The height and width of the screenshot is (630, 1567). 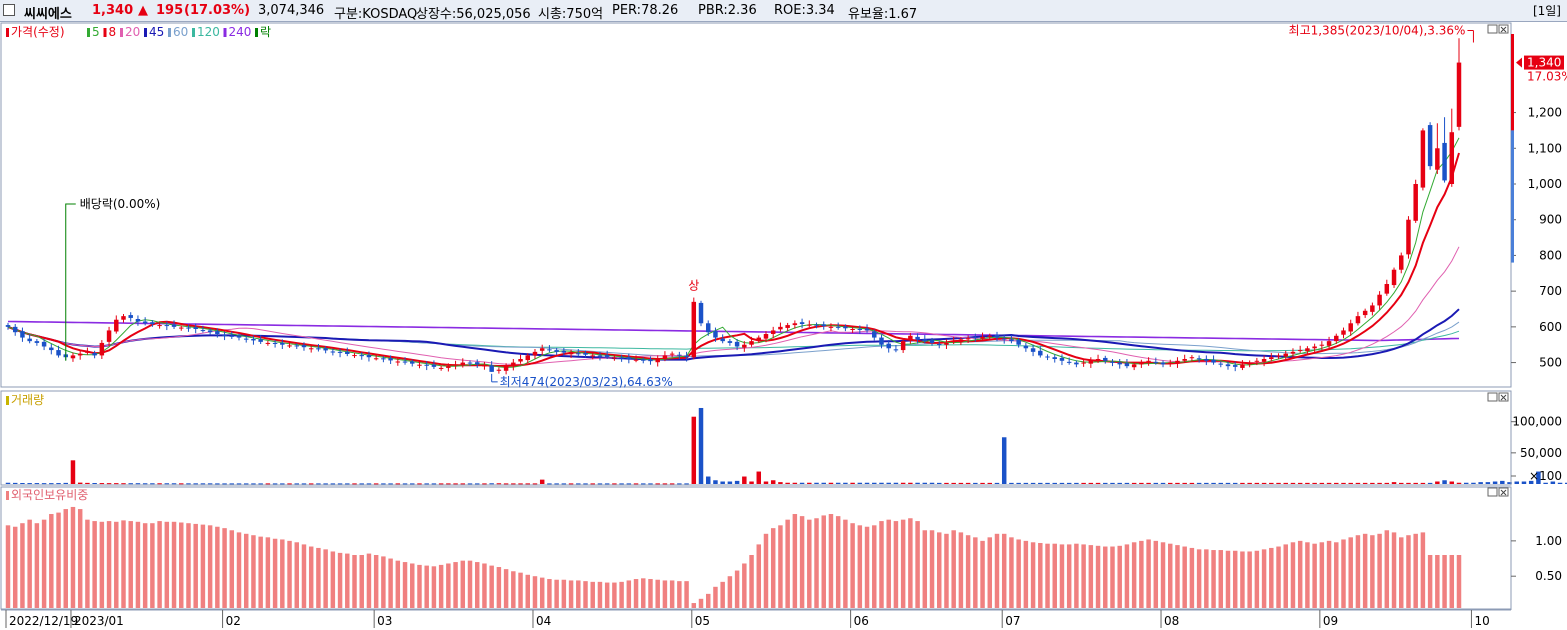 What do you see at coordinates (1377, 31) in the screenshot?
I see `high-annotation: 최고1,385(2023/10/04),3.36%` at bounding box center [1377, 31].